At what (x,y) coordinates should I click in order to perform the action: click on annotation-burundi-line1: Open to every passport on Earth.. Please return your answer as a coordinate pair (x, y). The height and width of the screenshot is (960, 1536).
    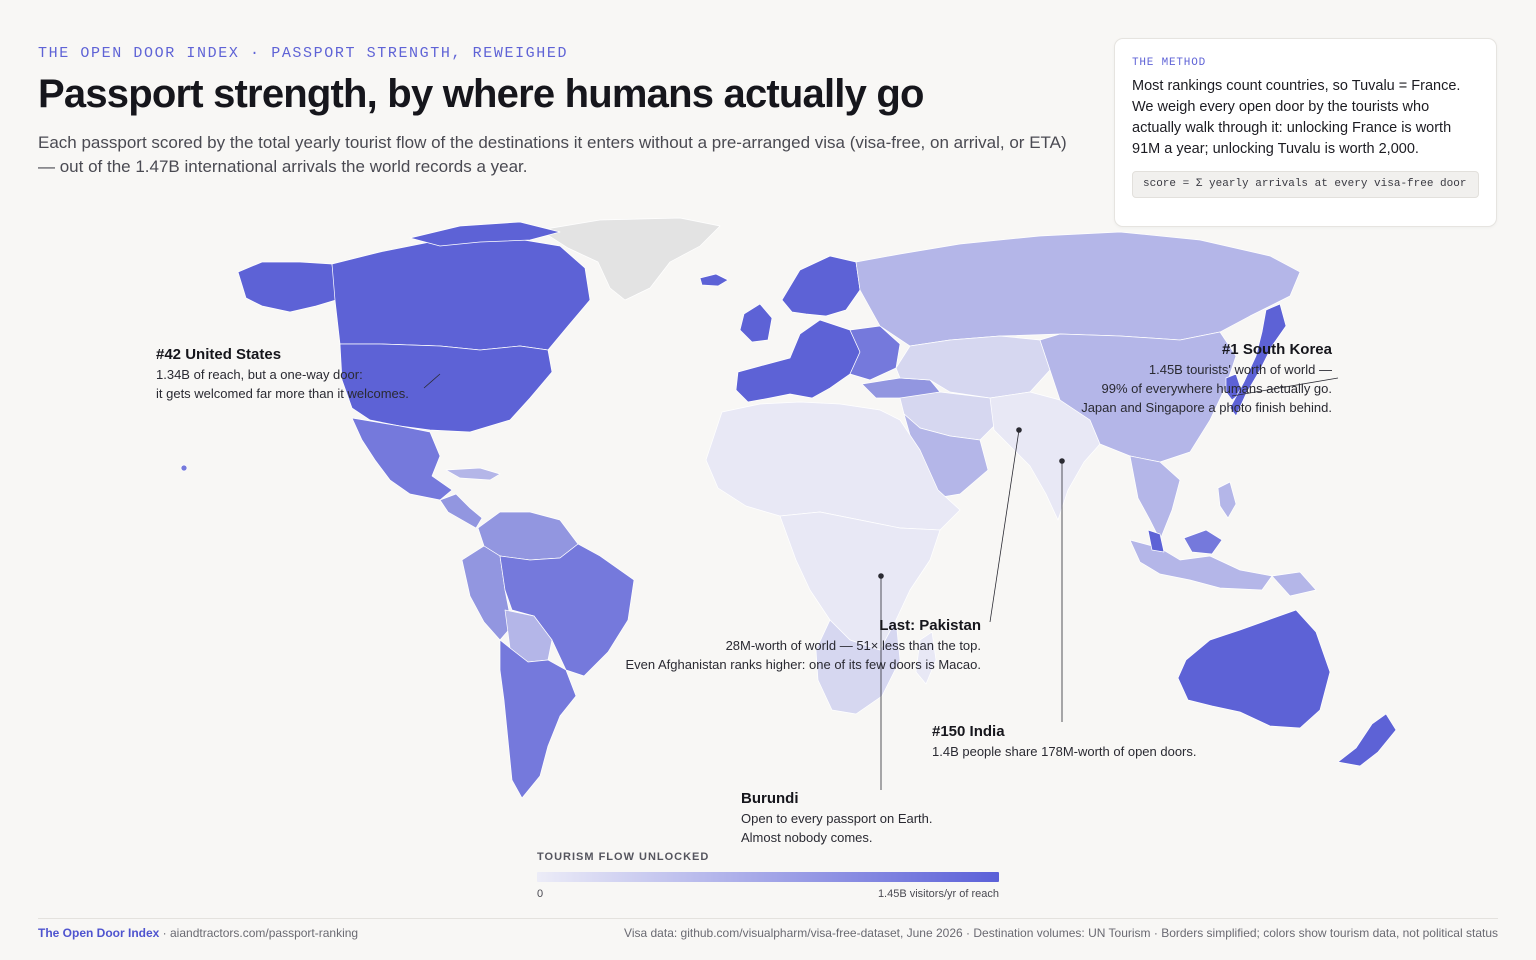
    Looking at the image, I should click on (837, 818).